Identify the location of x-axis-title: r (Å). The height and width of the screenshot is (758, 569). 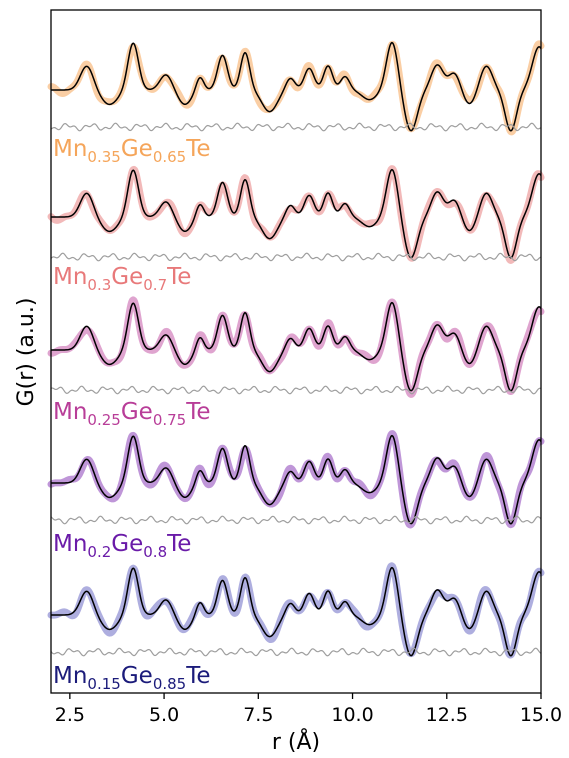
(296, 741).